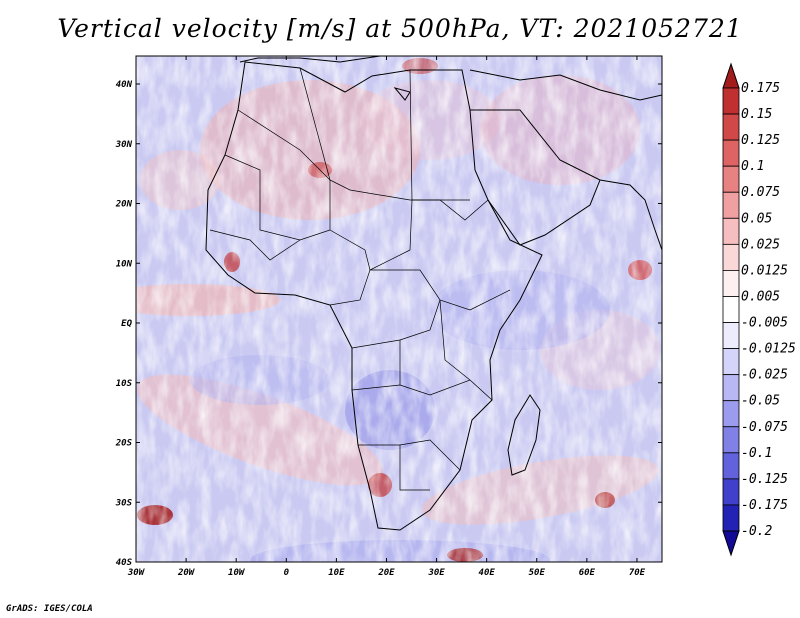 This screenshot has height=618, width=800. Describe the element at coordinates (124, 503) in the screenshot. I see `lat-tick-label: 30S` at that location.